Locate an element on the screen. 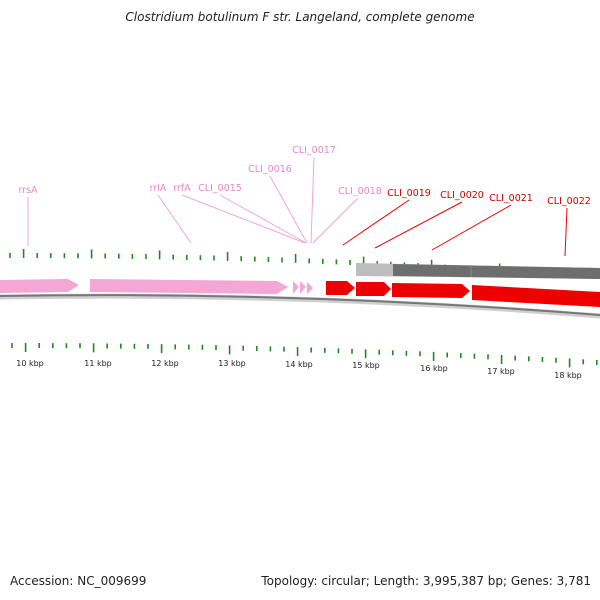 The height and width of the screenshot is (600, 600). feature-label: rrlA is located at coordinates (158, 188).